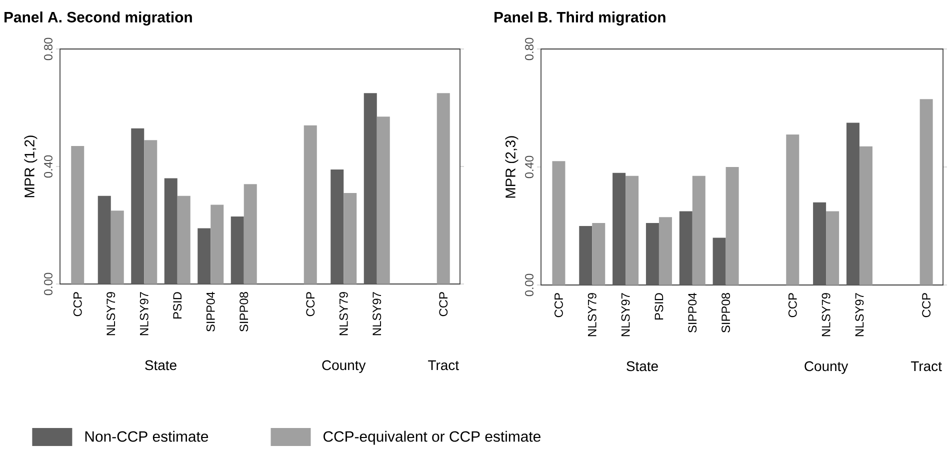  Describe the element at coordinates (511, 167) in the screenshot. I see `y-axis-title: MPR (2,3)` at that location.